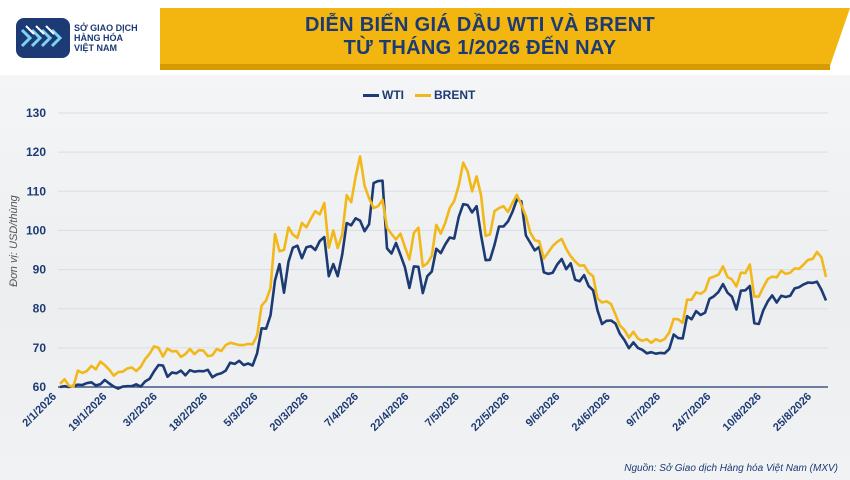  What do you see at coordinates (393, 95) in the screenshot?
I see `legend-label-wti: WTI` at bounding box center [393, 95].